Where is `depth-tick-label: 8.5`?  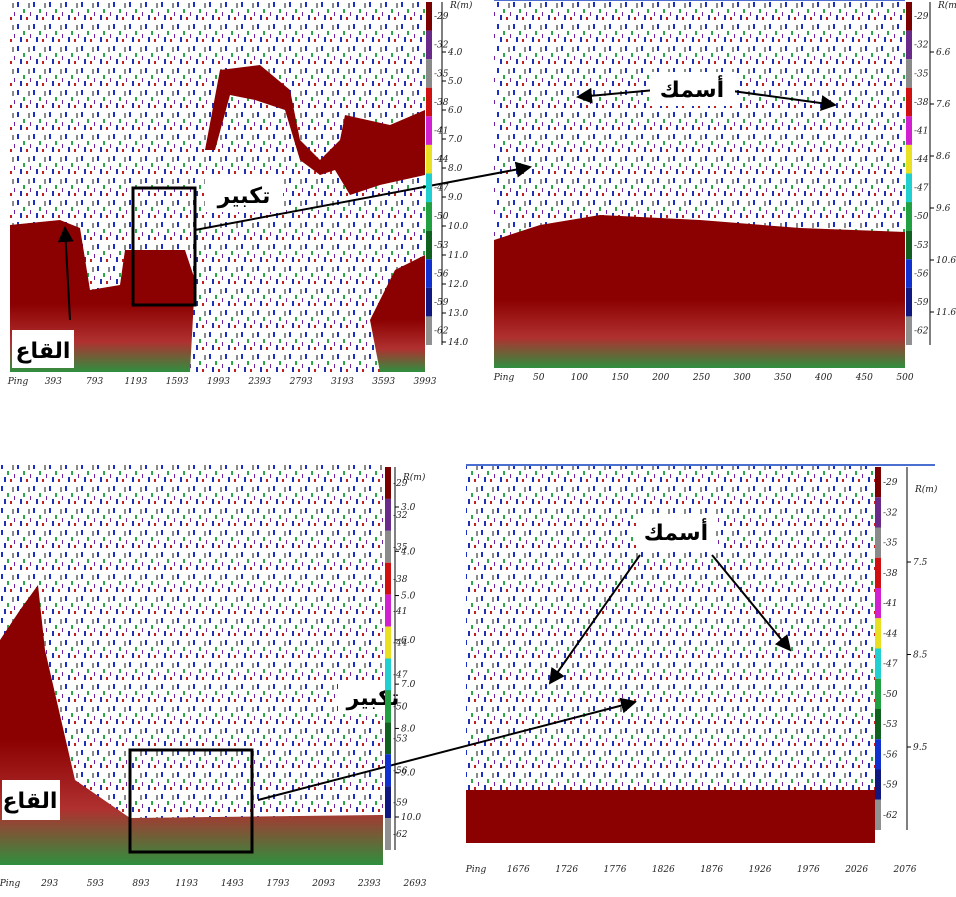
depth-tick-label: 8.5 is located at coordinates (920, 656).